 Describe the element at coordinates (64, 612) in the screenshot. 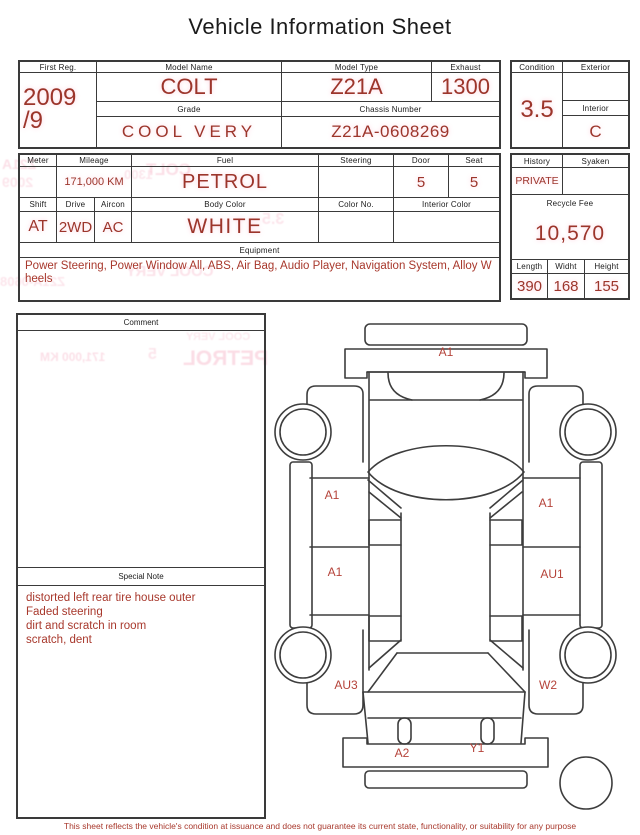

I see `special-note-line: Faded steering` at that location.